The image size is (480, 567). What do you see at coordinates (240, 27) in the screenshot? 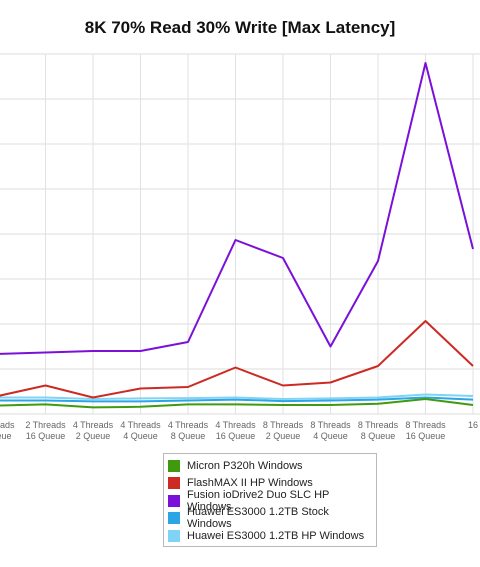
I see `chart-title: 8K 70% Read 30% Write [Max Latency]` at bounding box center [240, 27].